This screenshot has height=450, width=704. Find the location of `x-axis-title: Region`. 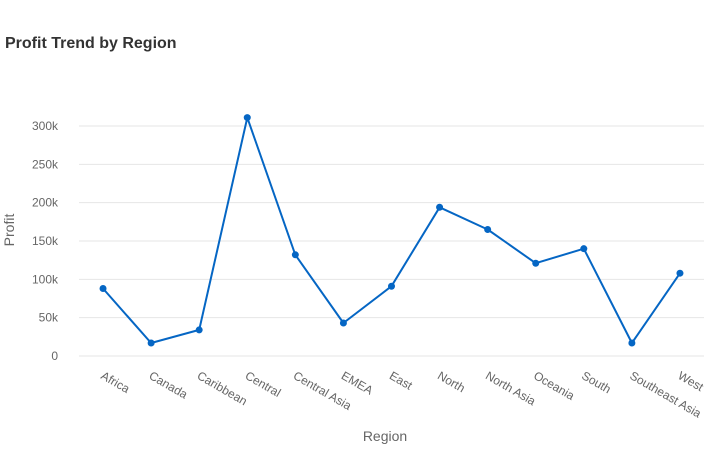

x-axis-title: Region is located at coordinates (385, 436).